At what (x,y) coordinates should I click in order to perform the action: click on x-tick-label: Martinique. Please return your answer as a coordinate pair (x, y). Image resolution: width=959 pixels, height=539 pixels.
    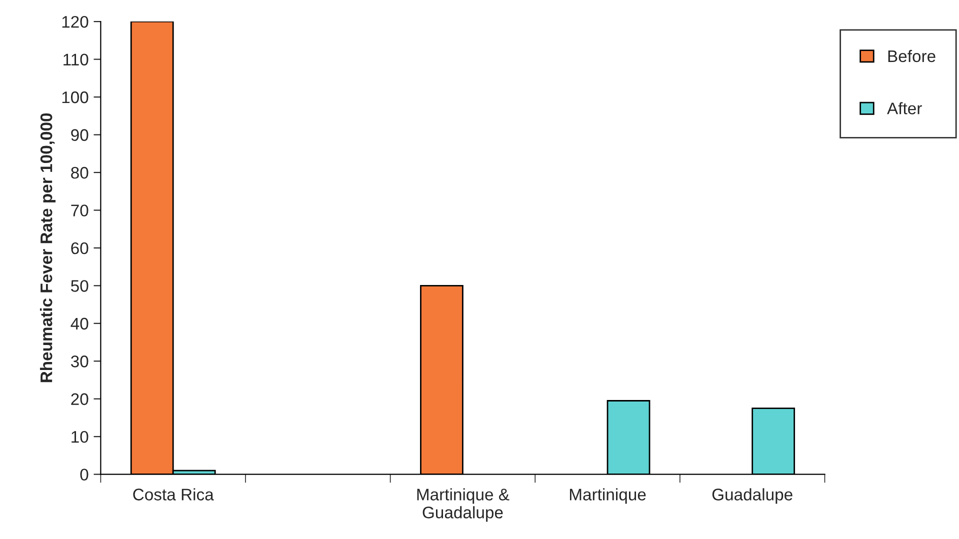
    Looking at the image, I should click on (608, 496).